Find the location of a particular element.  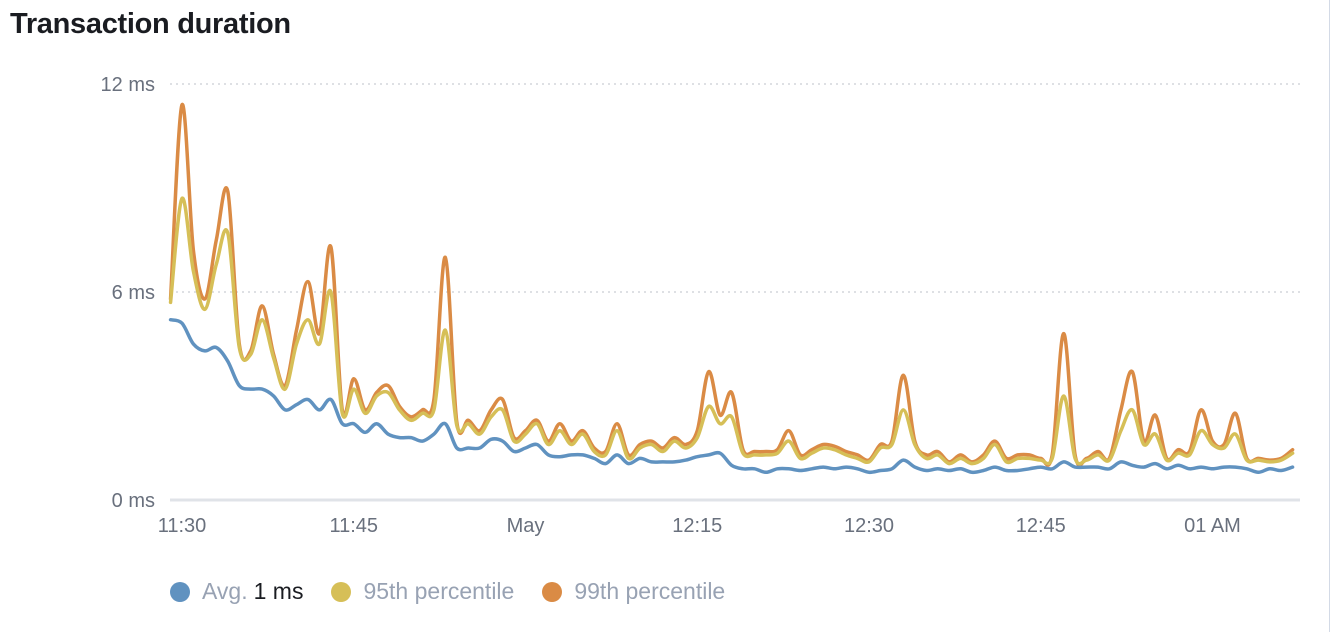

panel-border is located at coordinates (1329, 316).